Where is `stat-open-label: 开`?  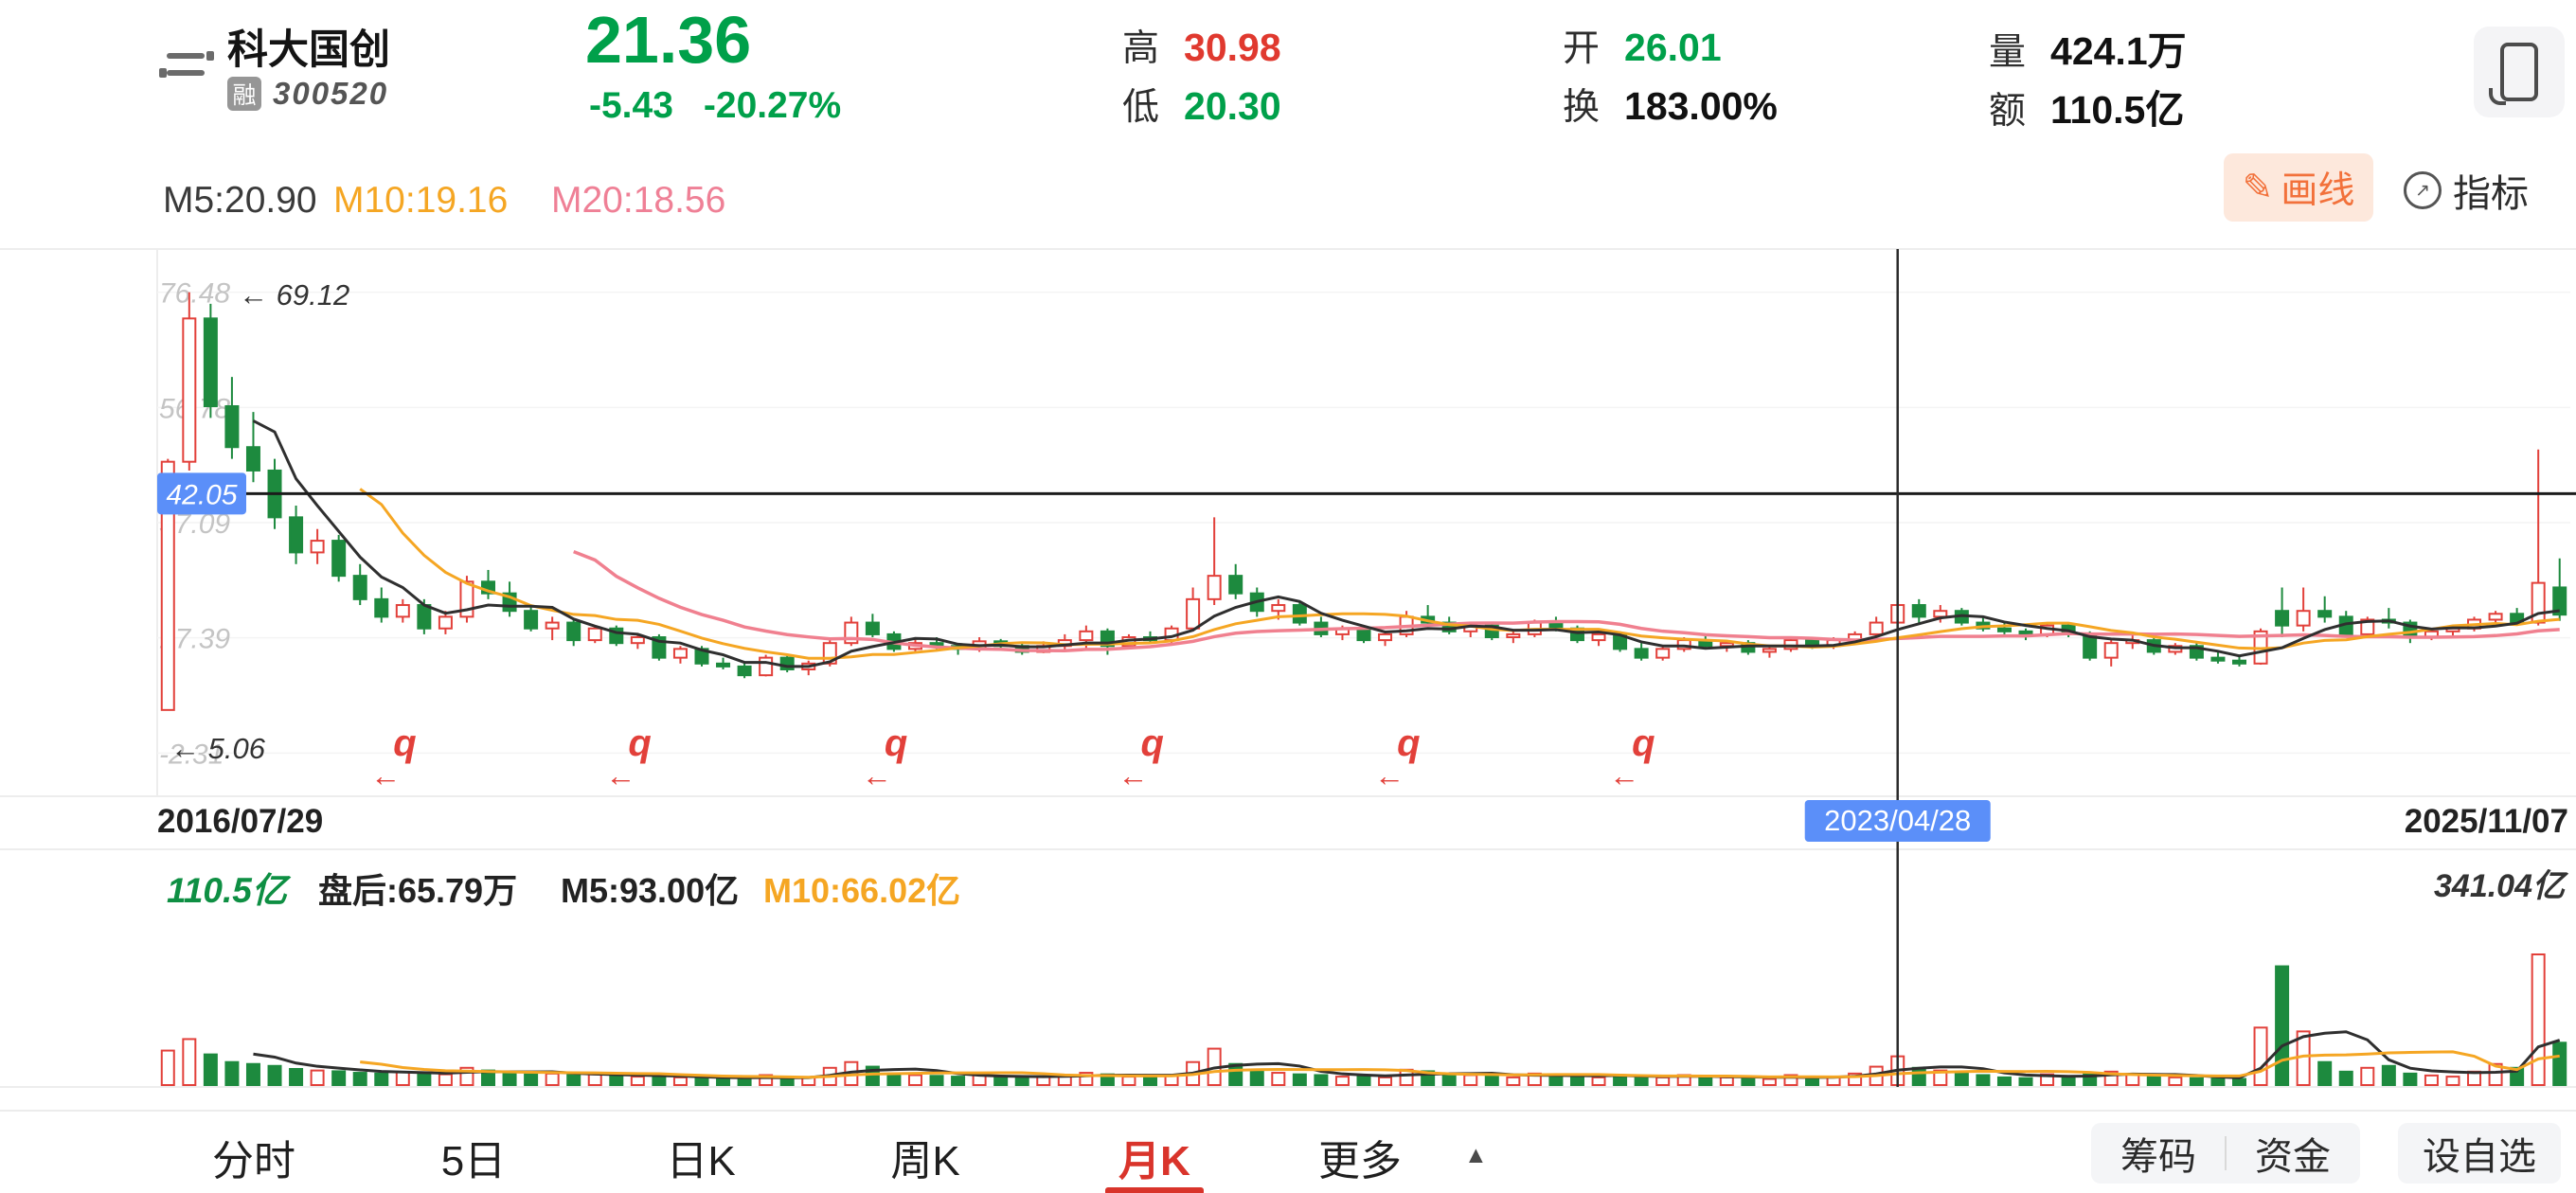
stat-open-label: 开 is located at coordinates (1582, 48).